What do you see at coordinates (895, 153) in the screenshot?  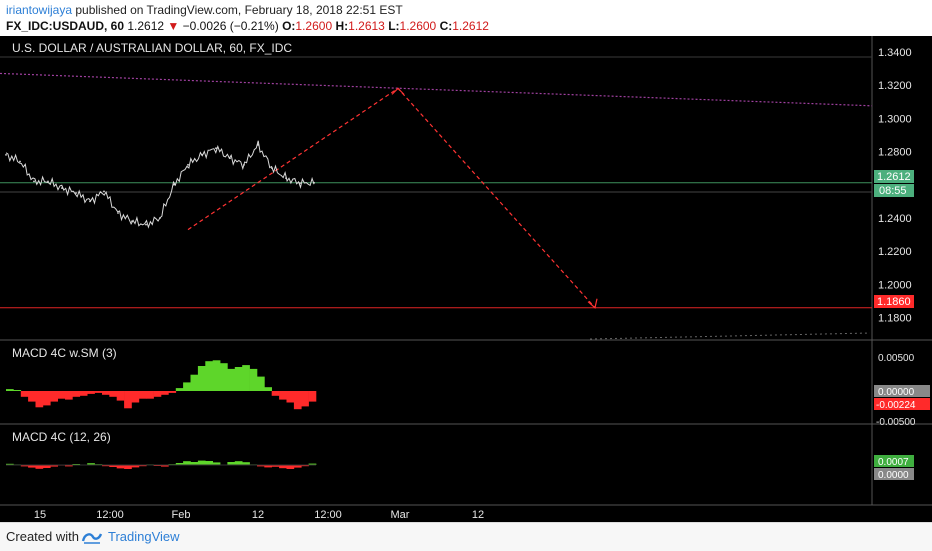 I see `price-tick-label: 1.2800` at bounding box center [895, 153].